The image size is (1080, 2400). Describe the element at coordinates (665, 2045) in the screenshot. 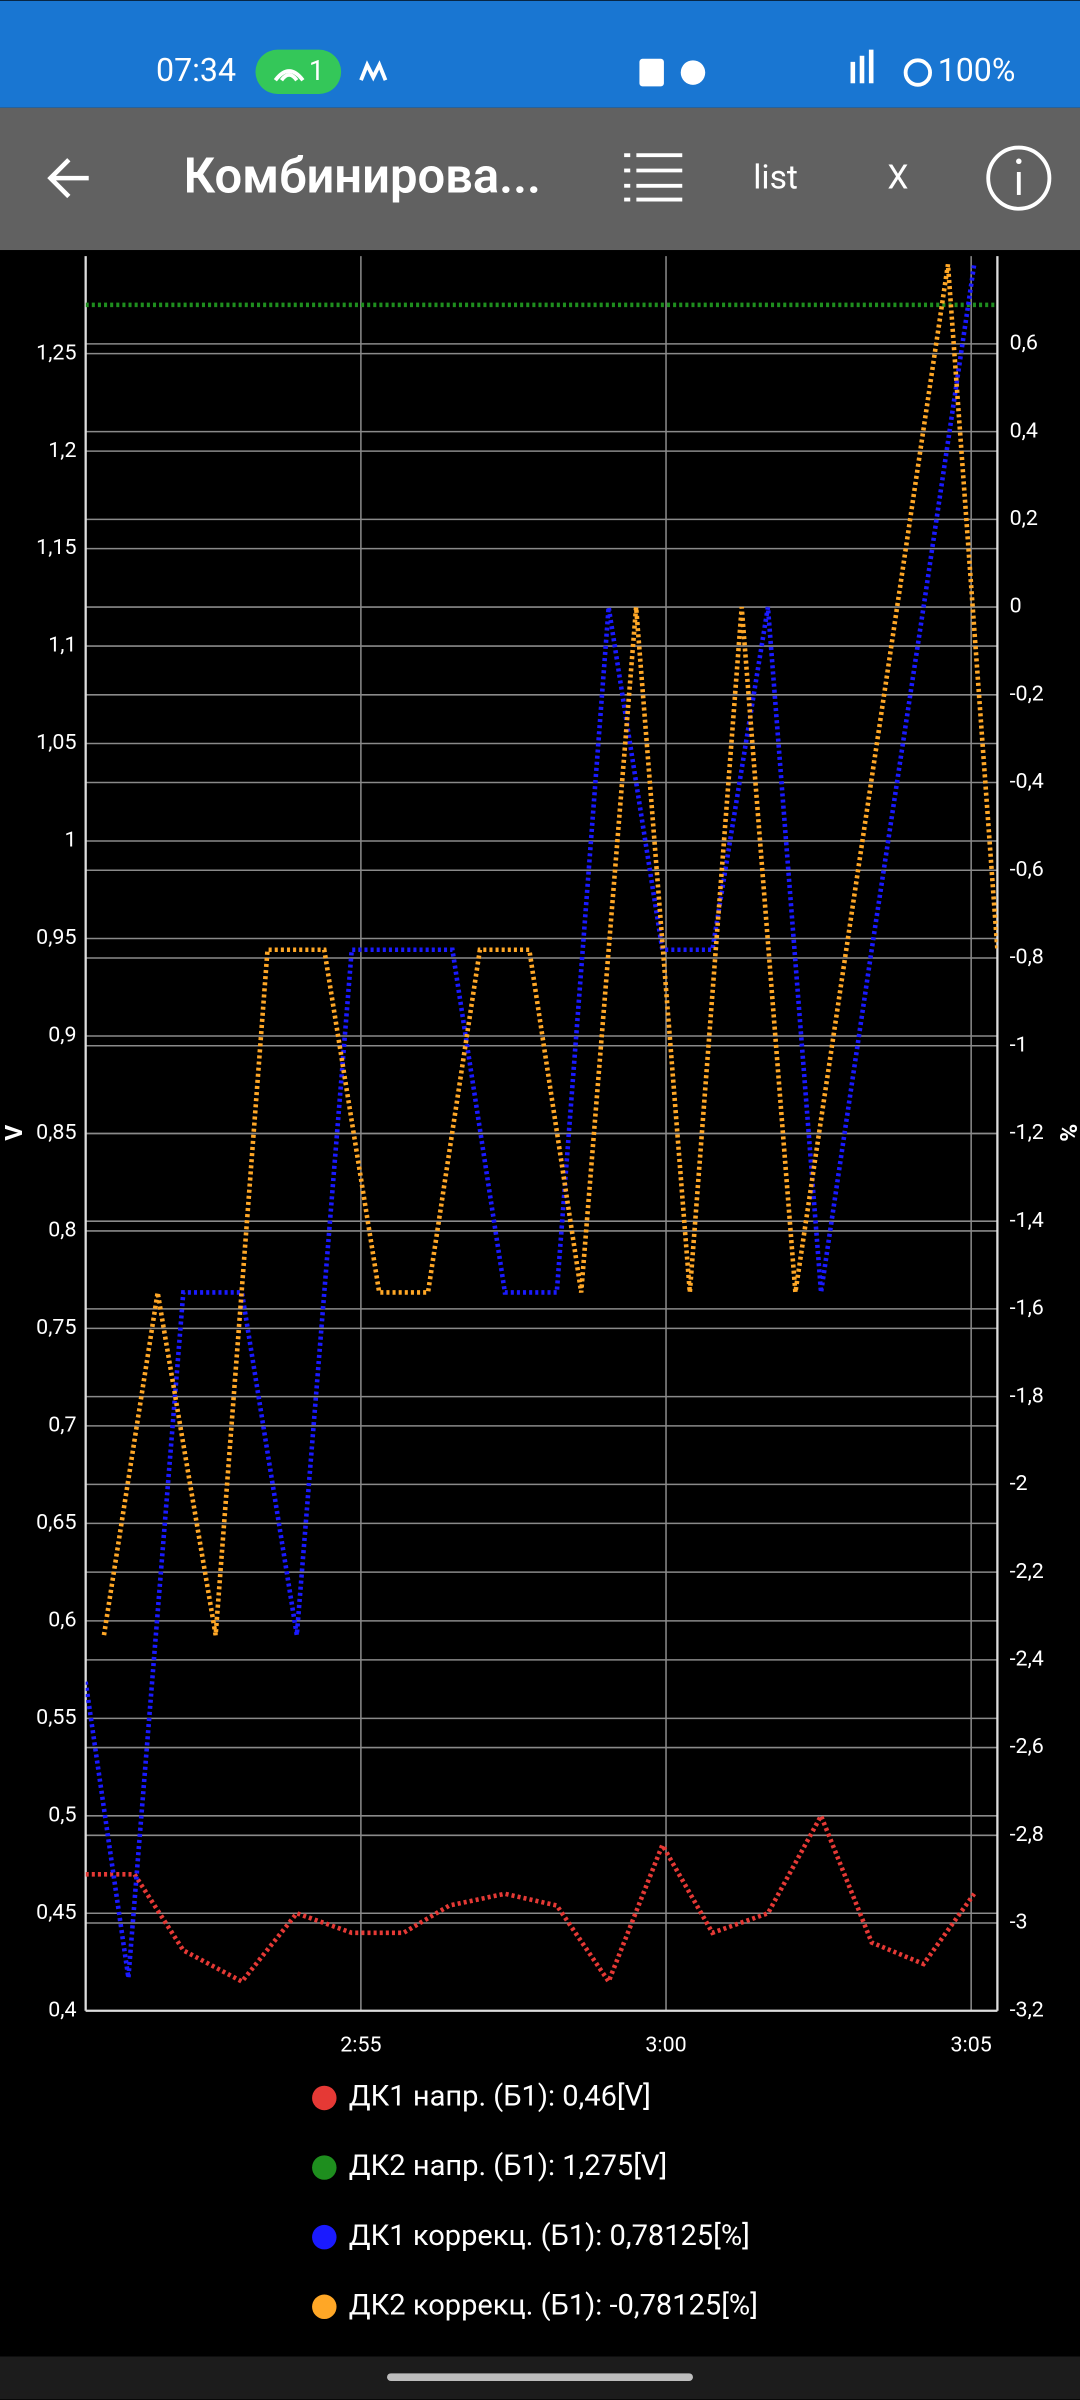

I see `x-tick-label: 3:00` at that location.